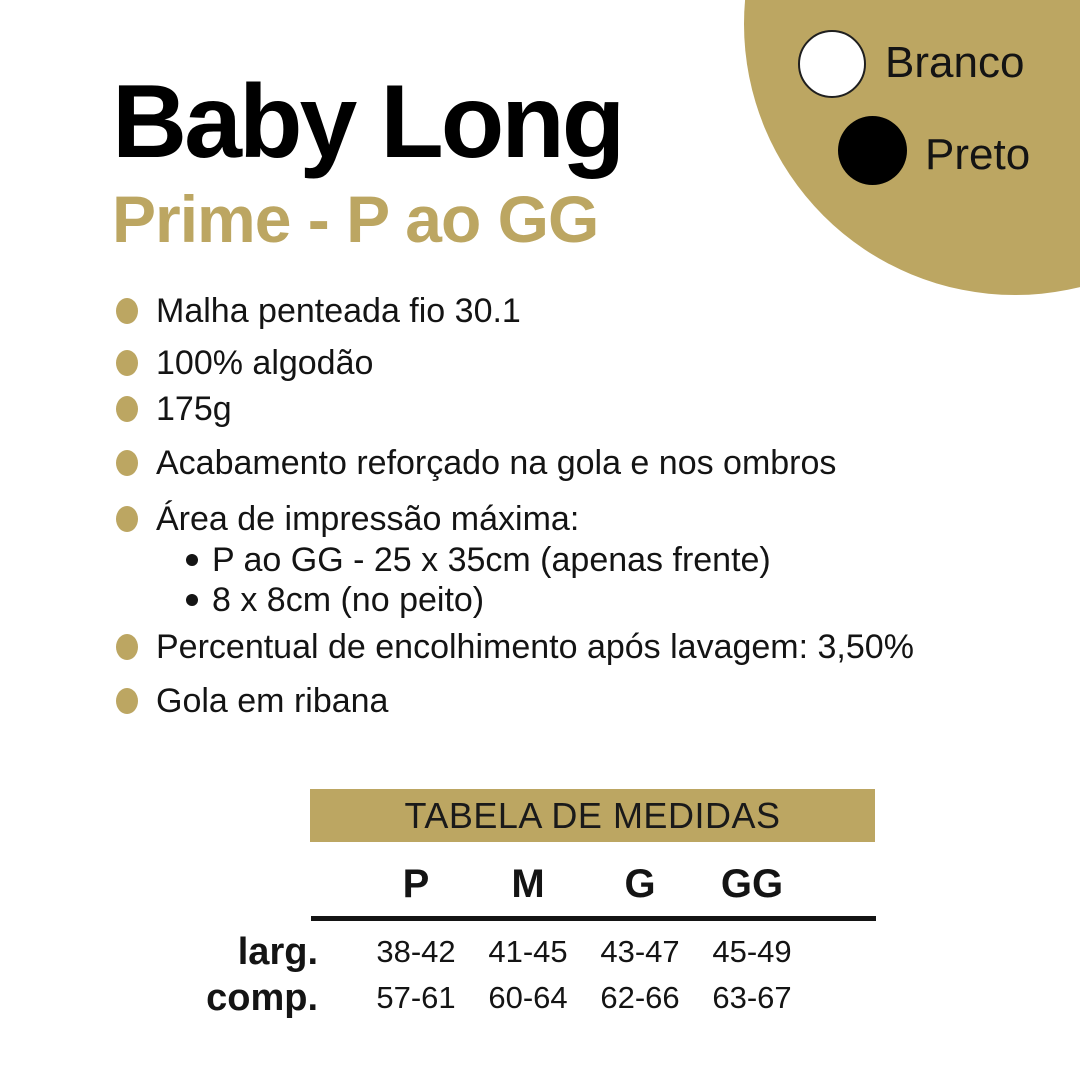 The image size is (1080, 1080). What do you see at coordinates (640, 883) in the screenshot?
I see `column-header-g: G` at bounding box center [640, 883].